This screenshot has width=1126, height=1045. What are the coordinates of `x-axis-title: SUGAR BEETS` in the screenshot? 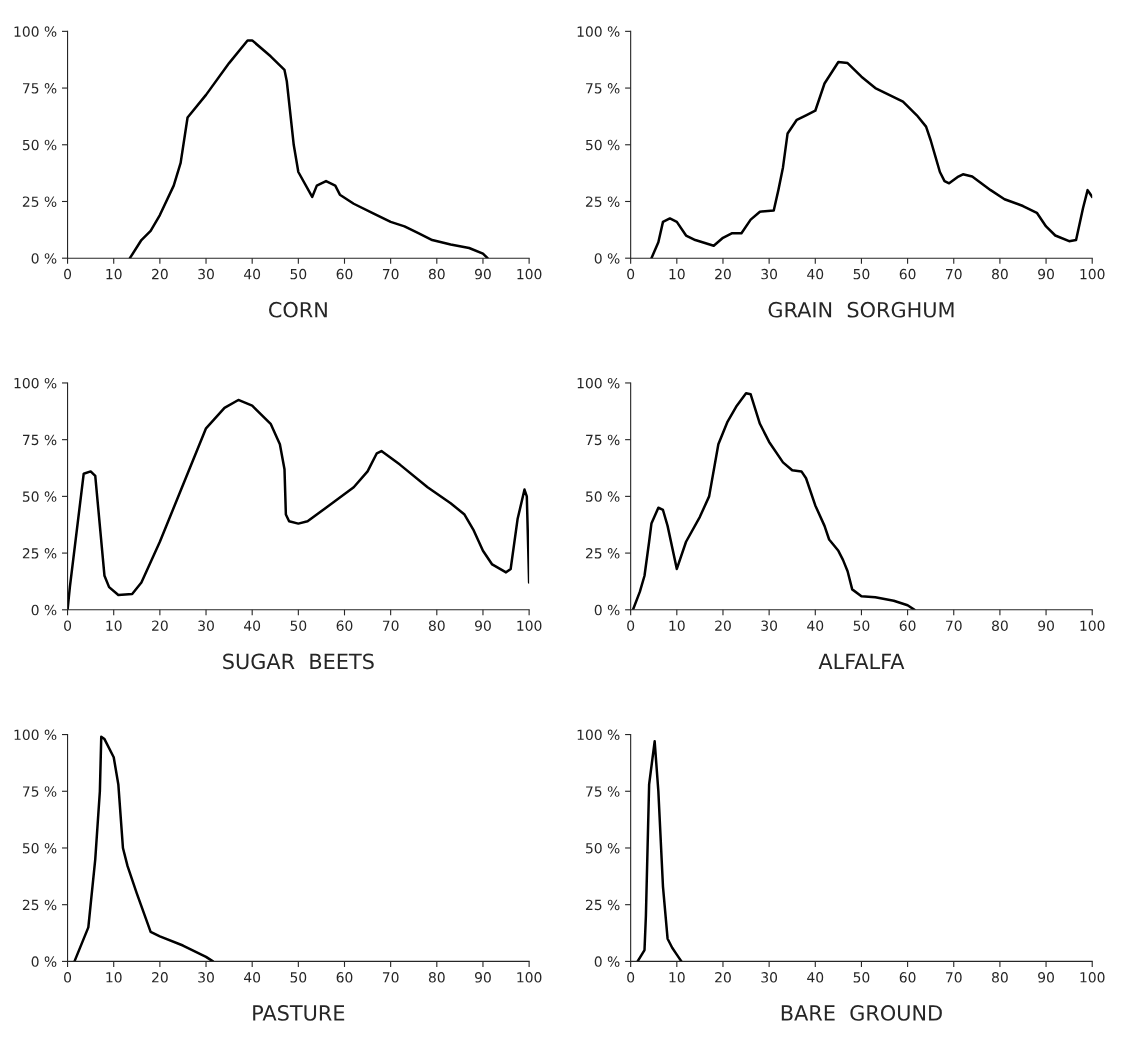 It's located at (298, 661).